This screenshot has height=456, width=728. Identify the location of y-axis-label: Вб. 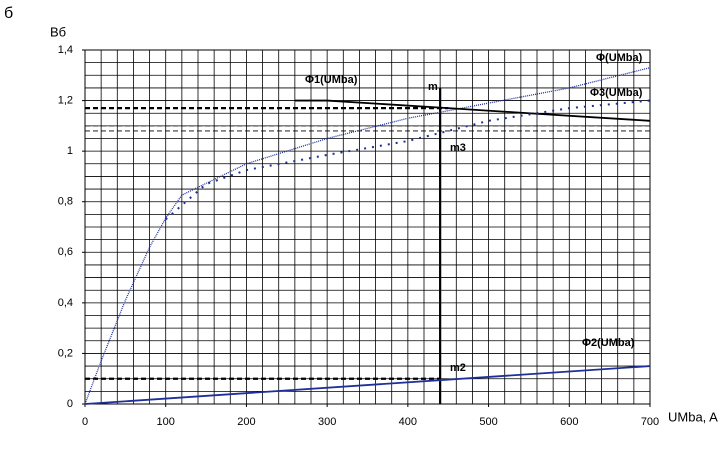
(58, 31).